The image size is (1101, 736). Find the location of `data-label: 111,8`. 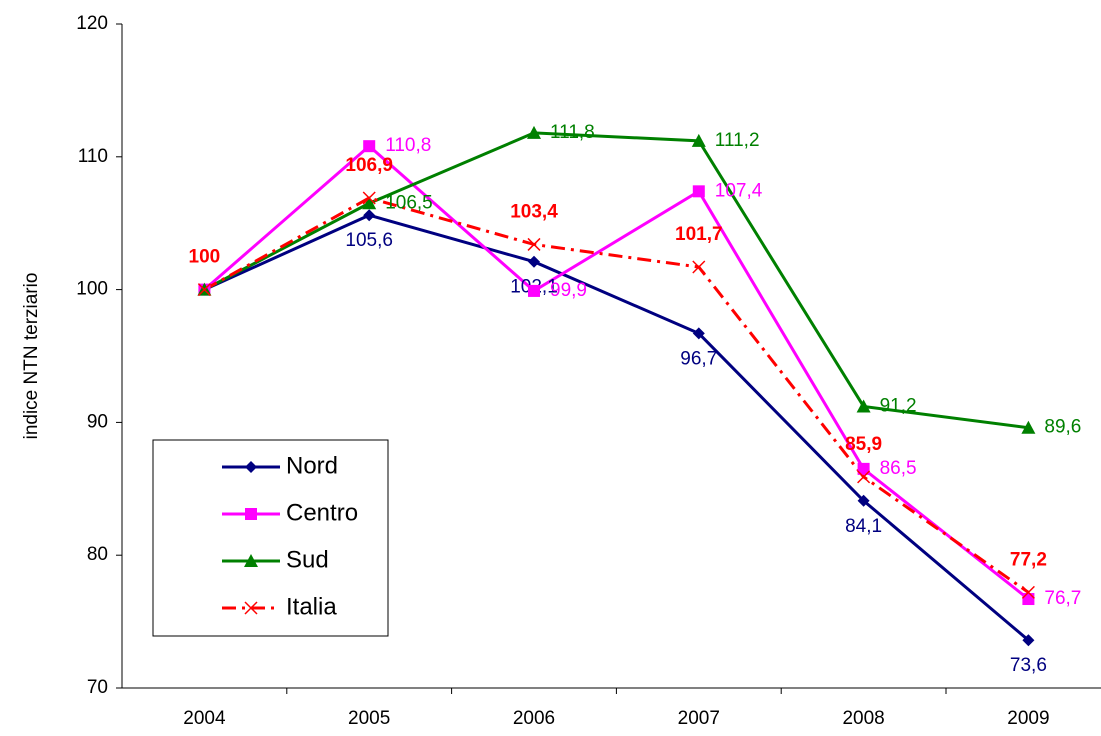

data-label: 111,8 is located at coordinates (572, 132).